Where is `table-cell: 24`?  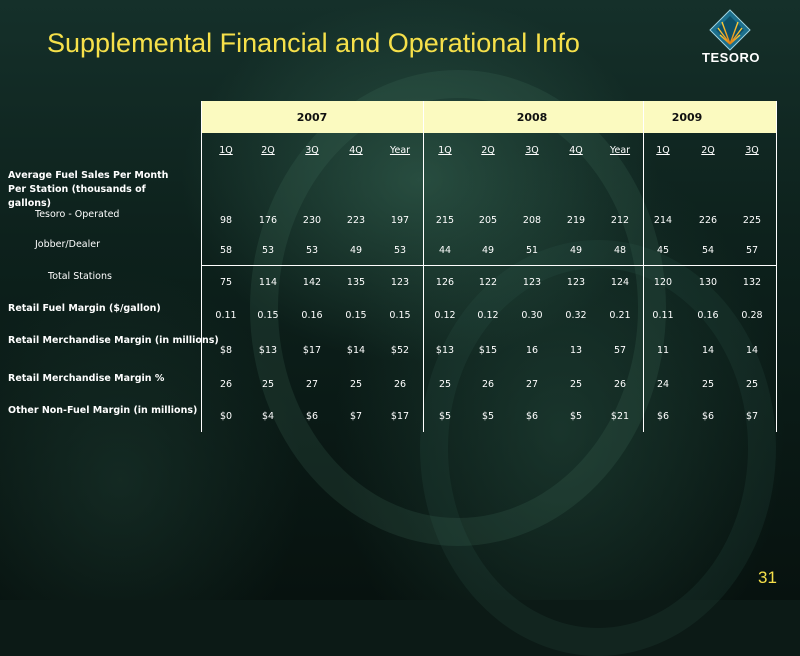 table-cell: 24 is located at coordinates (663, 384).